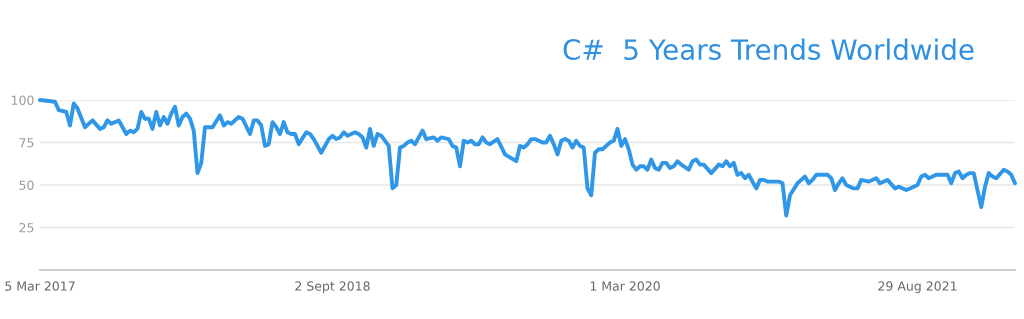  I want to click on chart-title: C# 5 Years Trends Worldwide, so click(768, 49).